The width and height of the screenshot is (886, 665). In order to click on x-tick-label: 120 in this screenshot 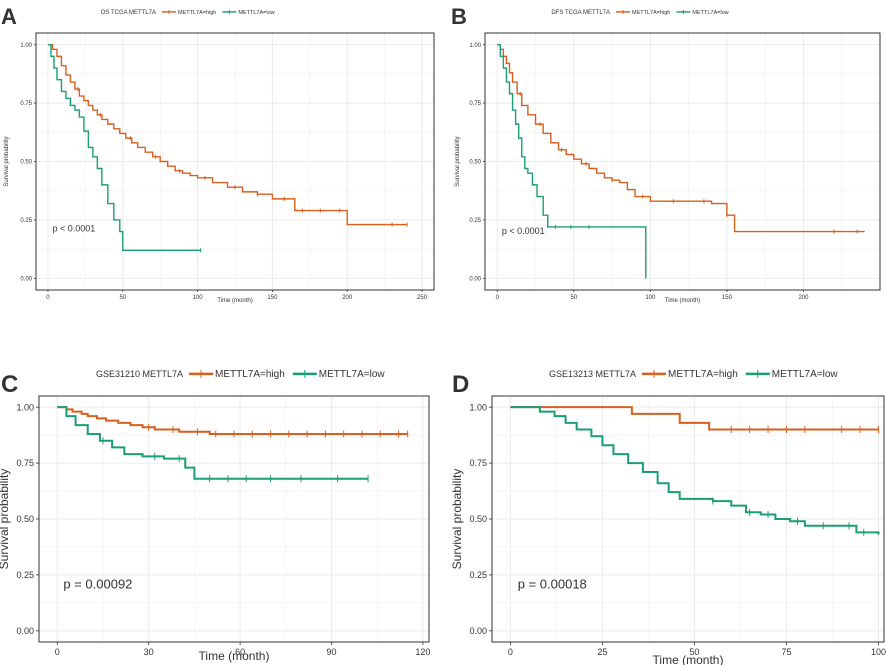, I will do `click(422, 652)`.